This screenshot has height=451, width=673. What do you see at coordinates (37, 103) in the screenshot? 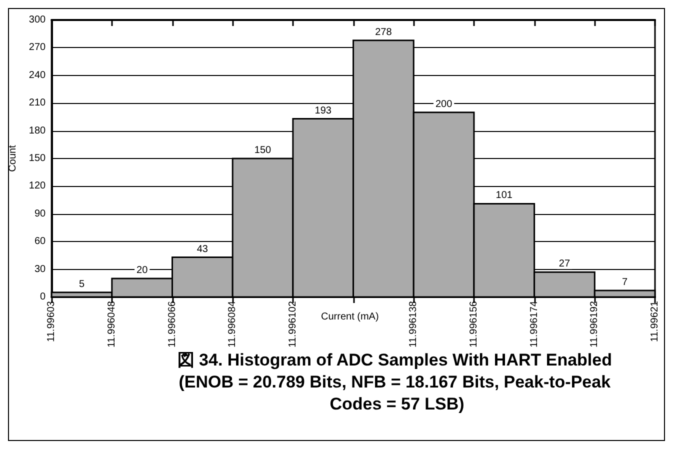
I see `y-tick-label: 210` at bounding box center [37, 103].